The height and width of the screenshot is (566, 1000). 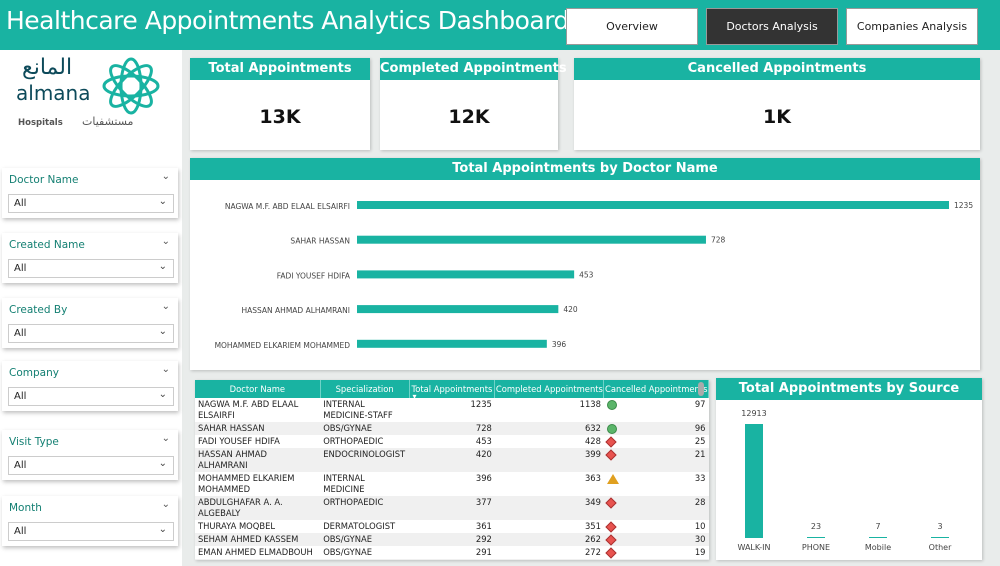 I want to click on cancelled-value: 28, so click(x=700, y=502).